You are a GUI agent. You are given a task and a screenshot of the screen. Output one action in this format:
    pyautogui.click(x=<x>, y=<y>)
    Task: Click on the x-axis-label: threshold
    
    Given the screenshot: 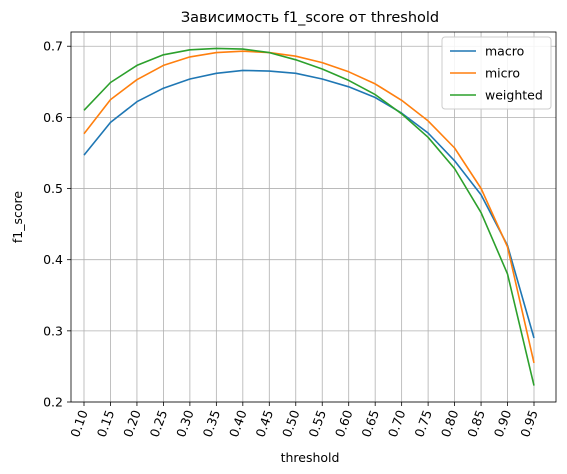 What is the action you would take?
    pyautogui.click(x=310, y=457)
    